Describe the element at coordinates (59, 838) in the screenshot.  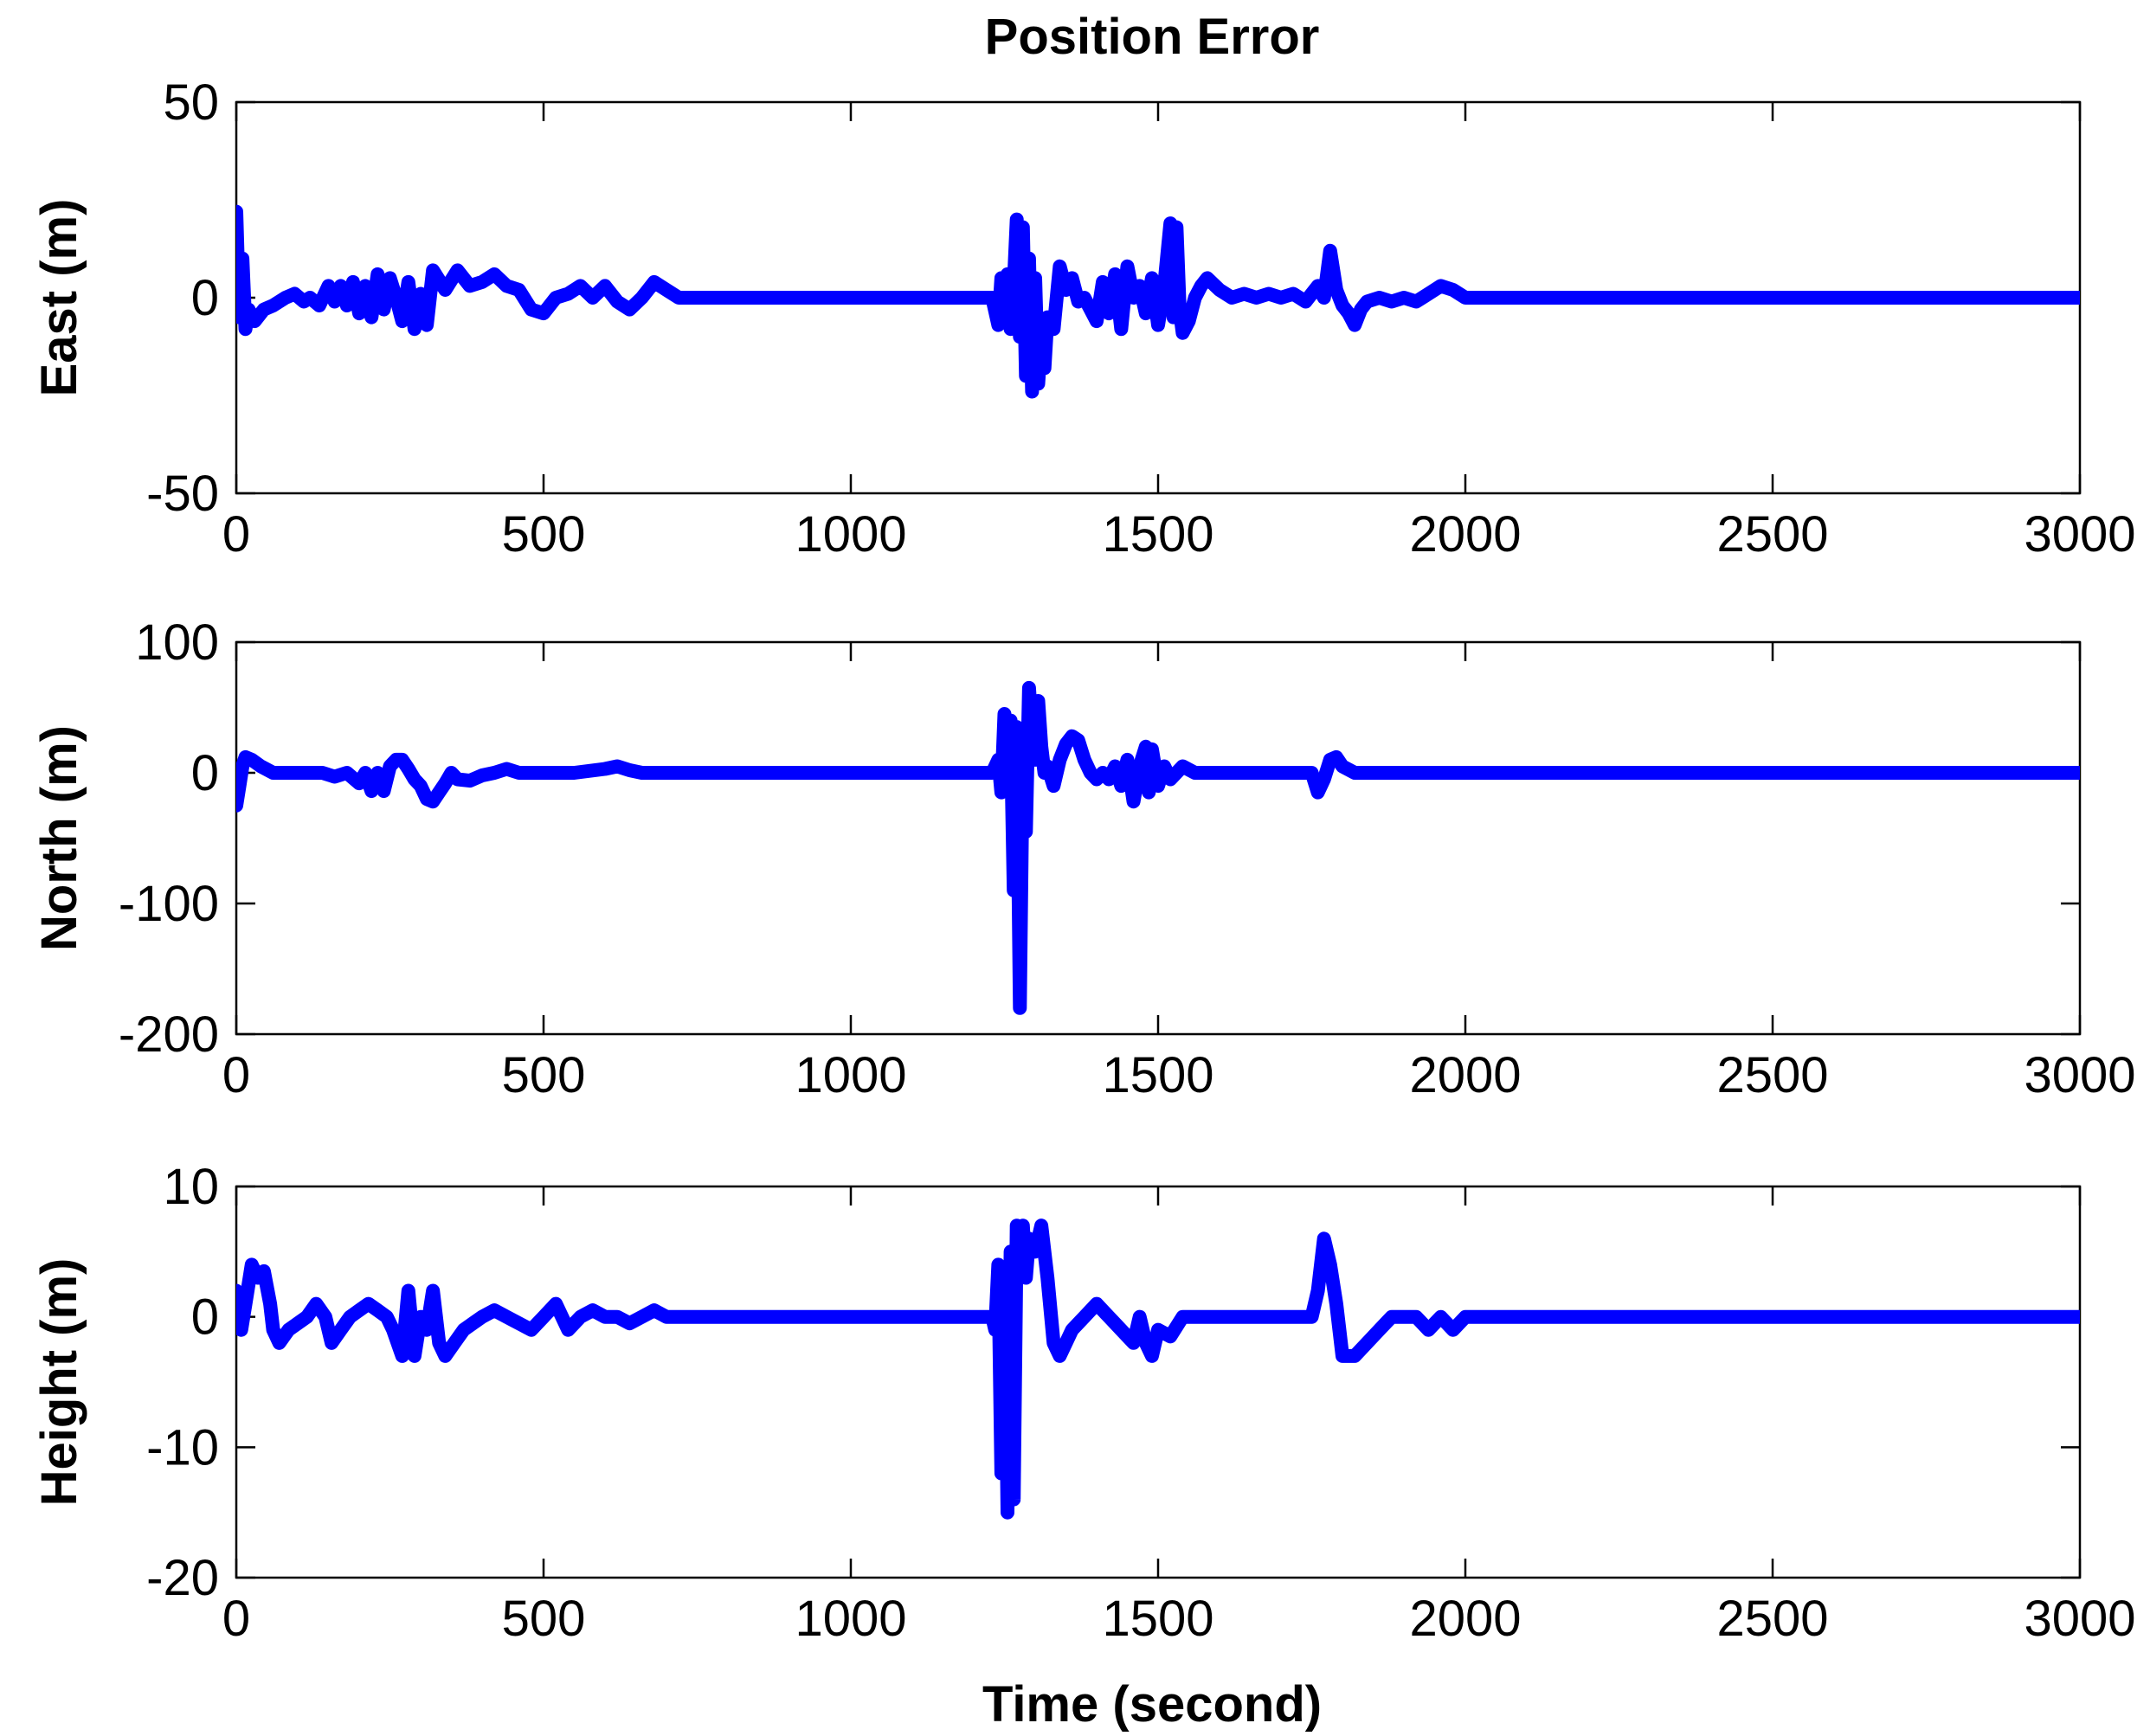
I see `north-y-axis-label: North (m)` at that location.